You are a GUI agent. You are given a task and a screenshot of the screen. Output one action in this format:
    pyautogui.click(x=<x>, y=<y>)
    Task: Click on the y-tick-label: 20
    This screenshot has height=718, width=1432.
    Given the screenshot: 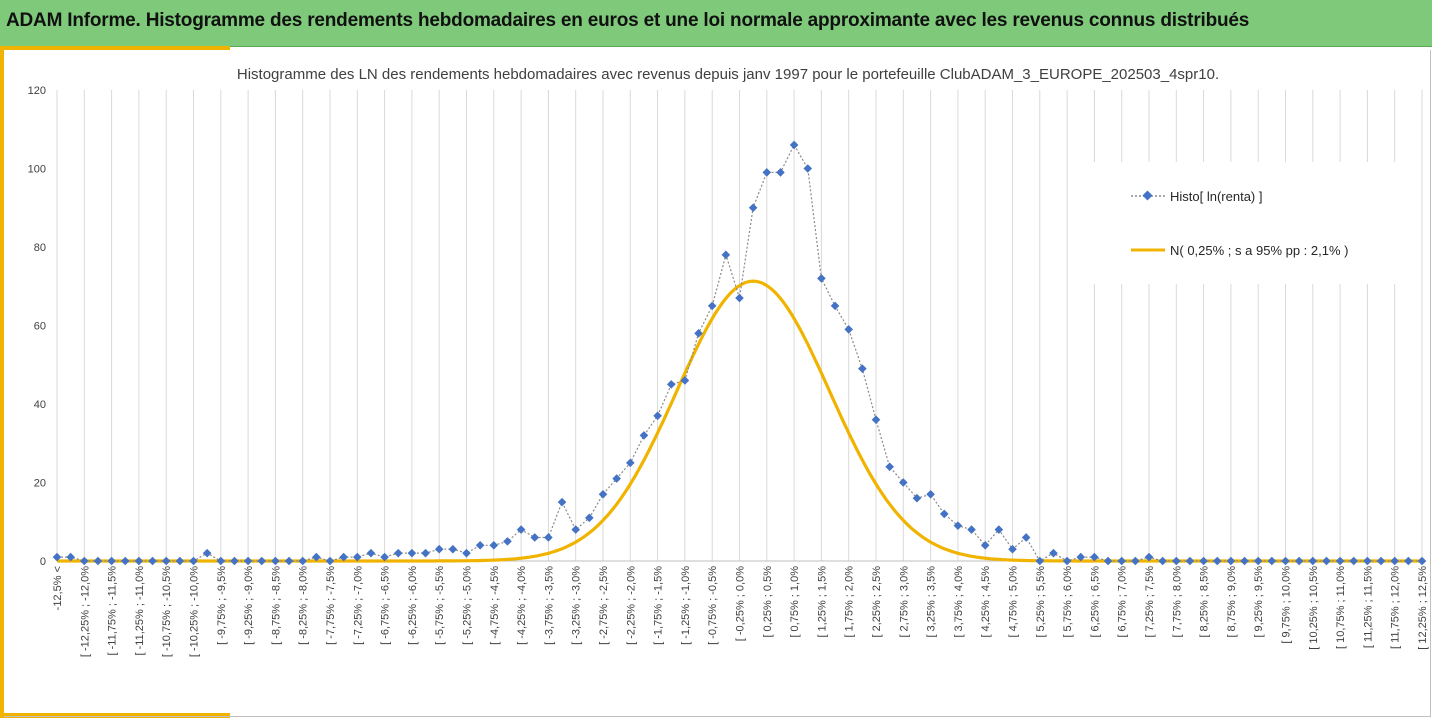 What is the action you would take?
    pyautogui.click(x=40, y=484)
    